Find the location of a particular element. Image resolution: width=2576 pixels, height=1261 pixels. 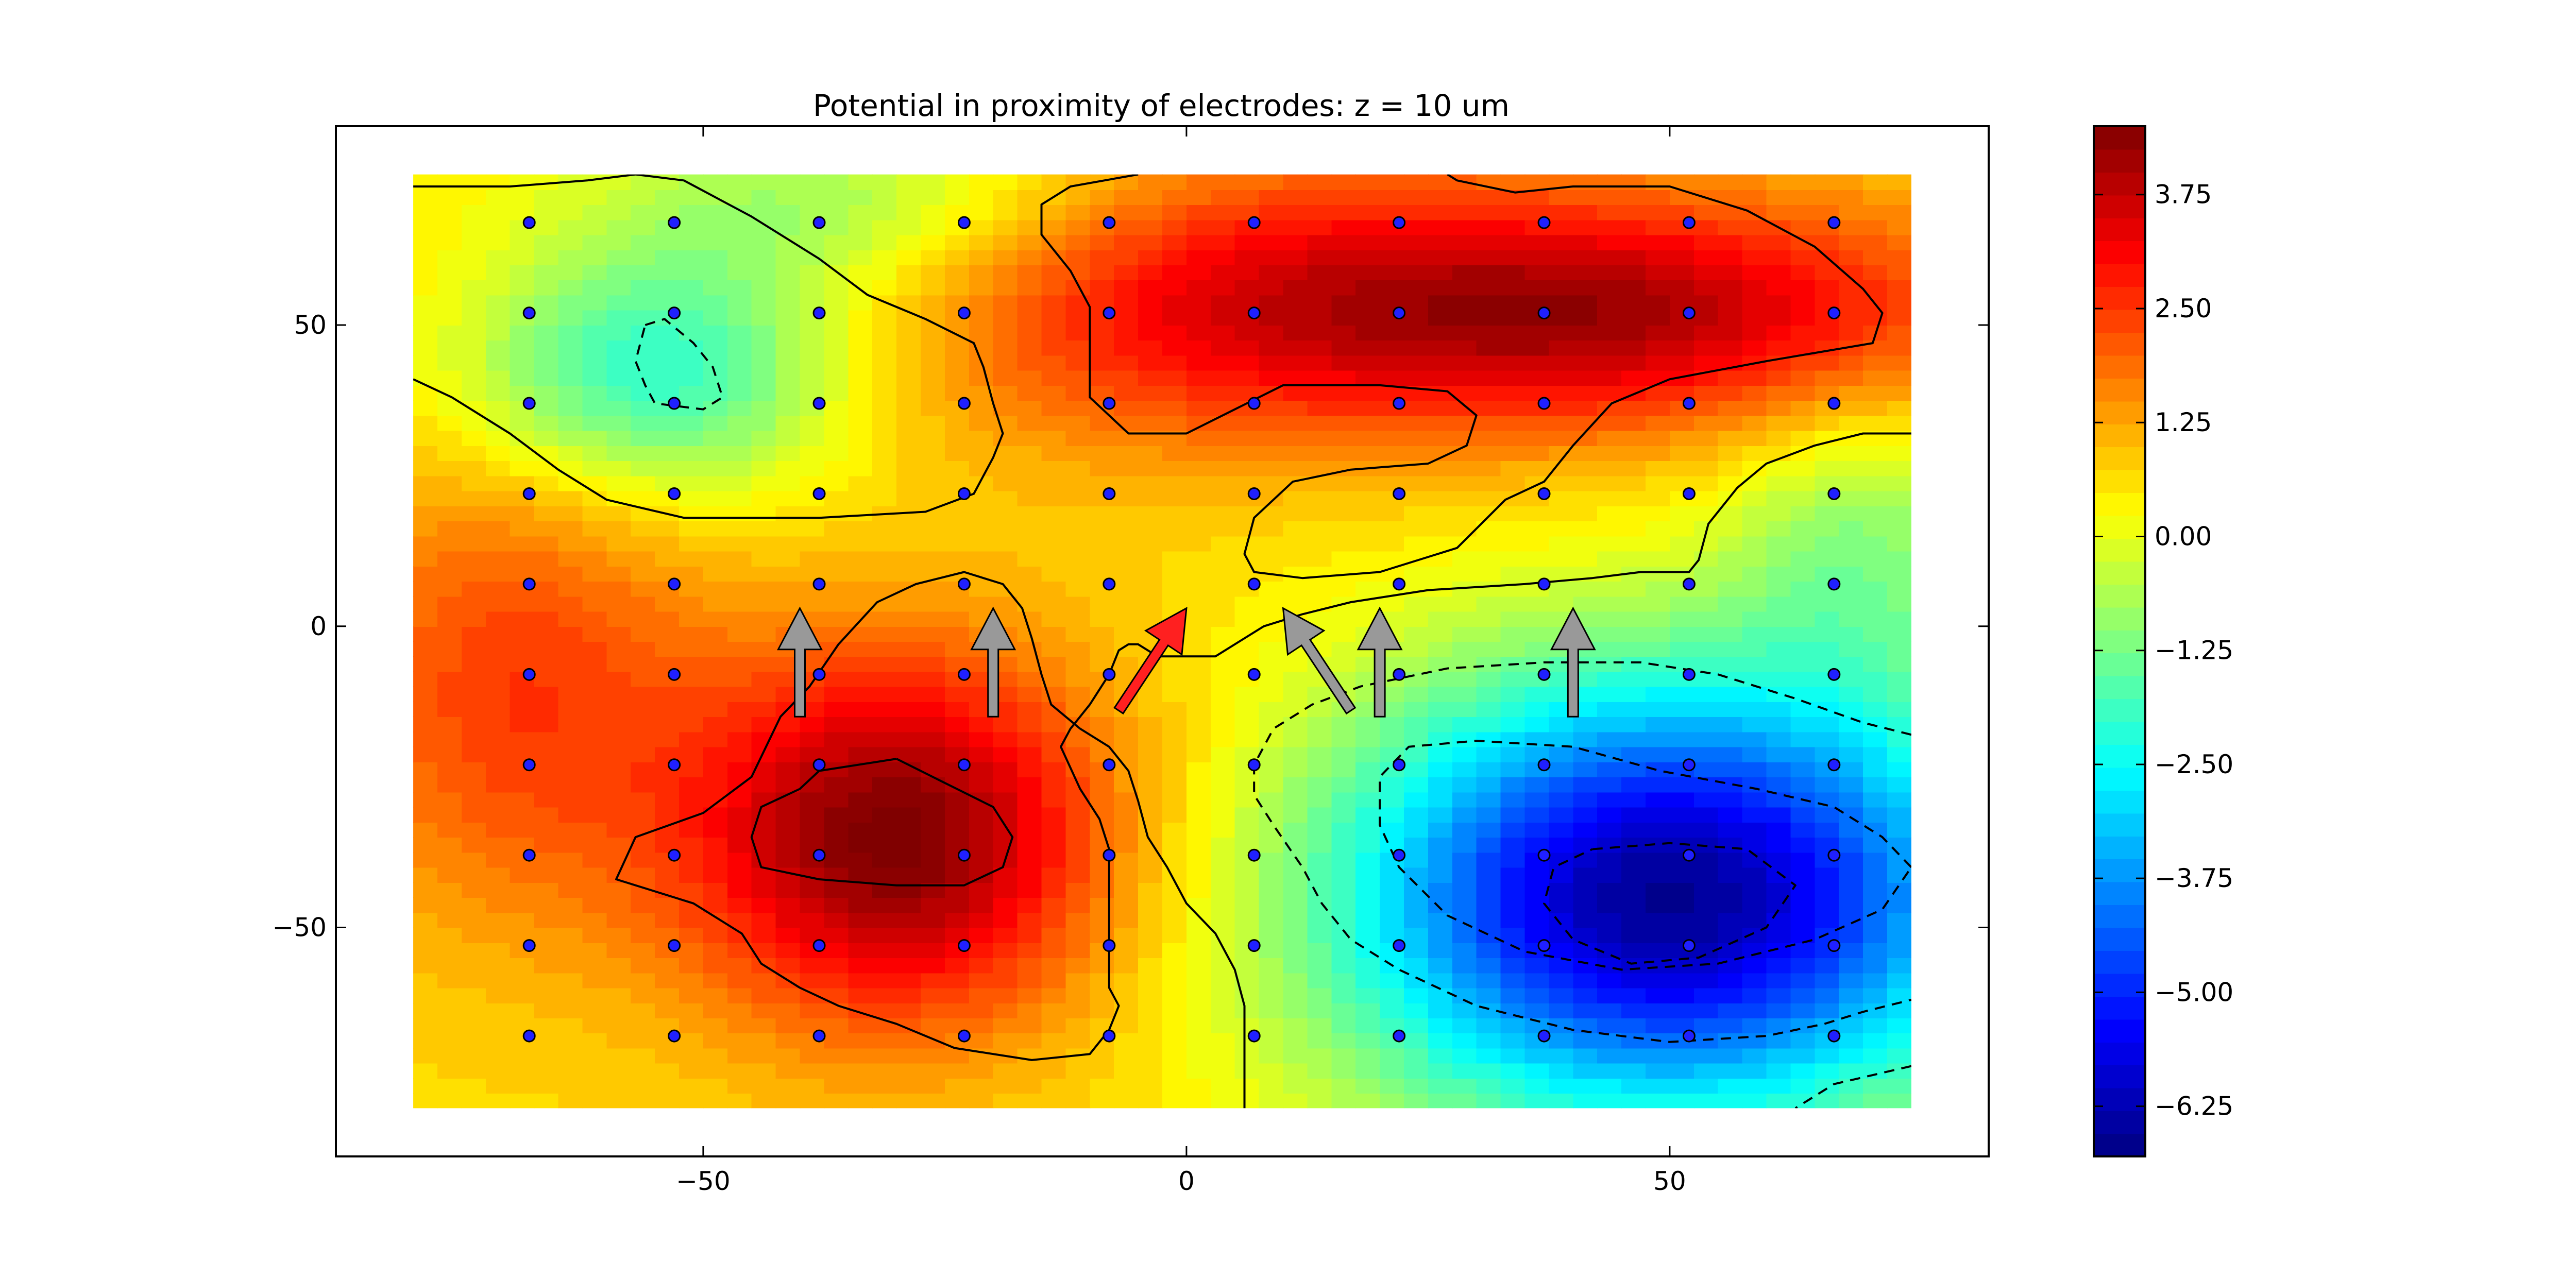

colorbar-frame is located at coordinates (2119, 641).